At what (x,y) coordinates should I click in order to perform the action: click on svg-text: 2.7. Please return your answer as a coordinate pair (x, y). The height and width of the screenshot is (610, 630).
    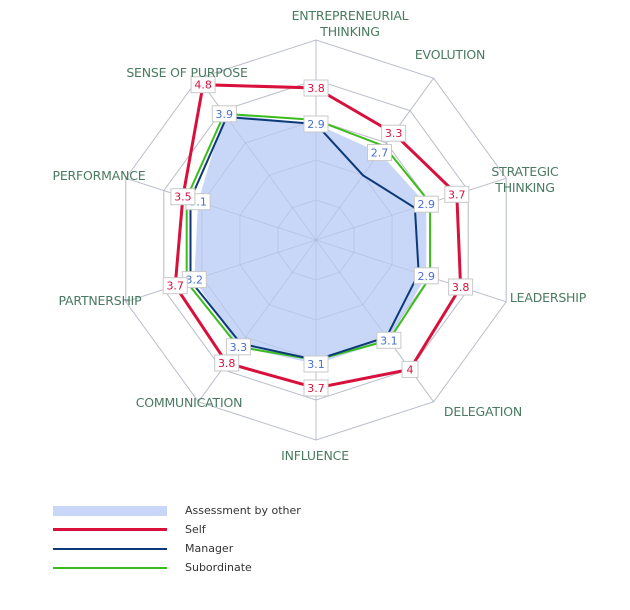
    Looking at the image, I should click on (380, 153).